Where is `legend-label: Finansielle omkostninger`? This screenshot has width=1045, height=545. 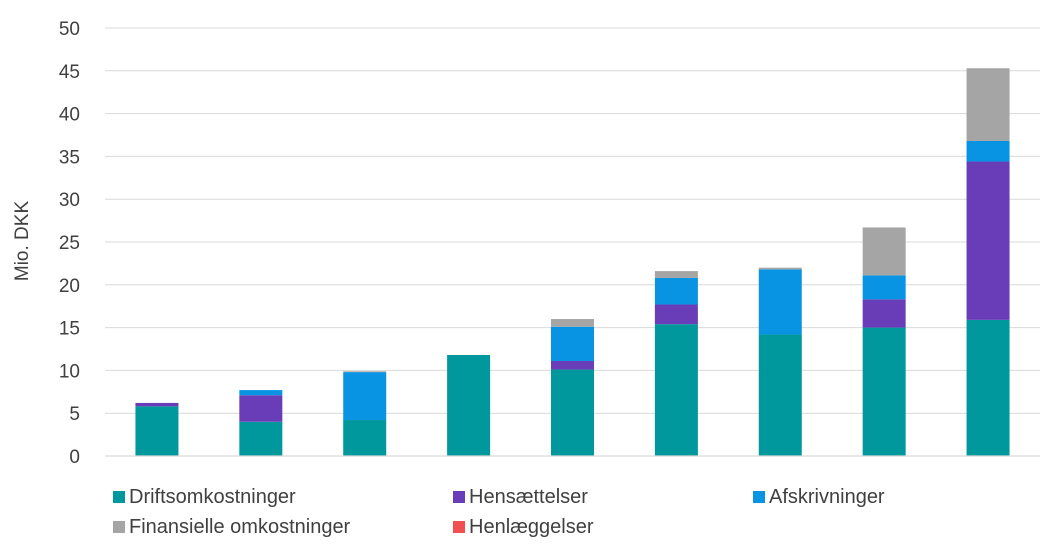 legend-label: Finansielle omkostninger is located at coordinates (240, 526).